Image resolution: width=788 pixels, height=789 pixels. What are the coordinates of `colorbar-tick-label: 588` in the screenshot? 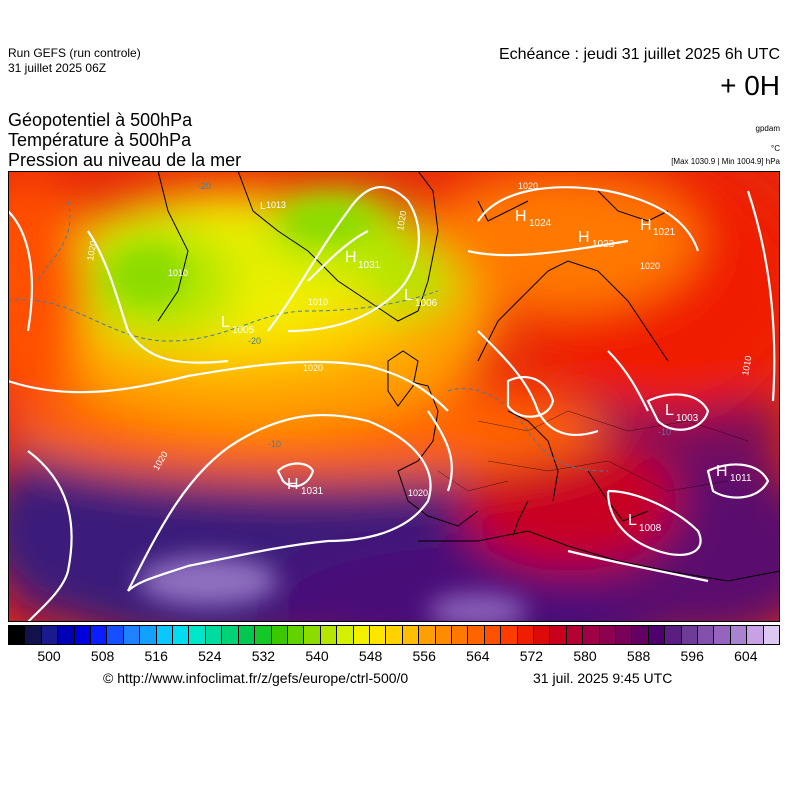 It's located at (638, 656).